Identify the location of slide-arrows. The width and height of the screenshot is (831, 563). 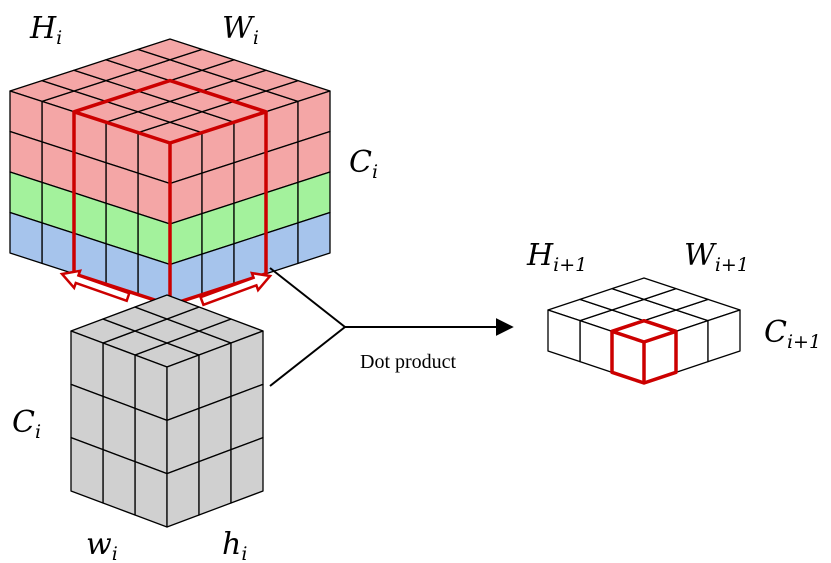
(166, 288).